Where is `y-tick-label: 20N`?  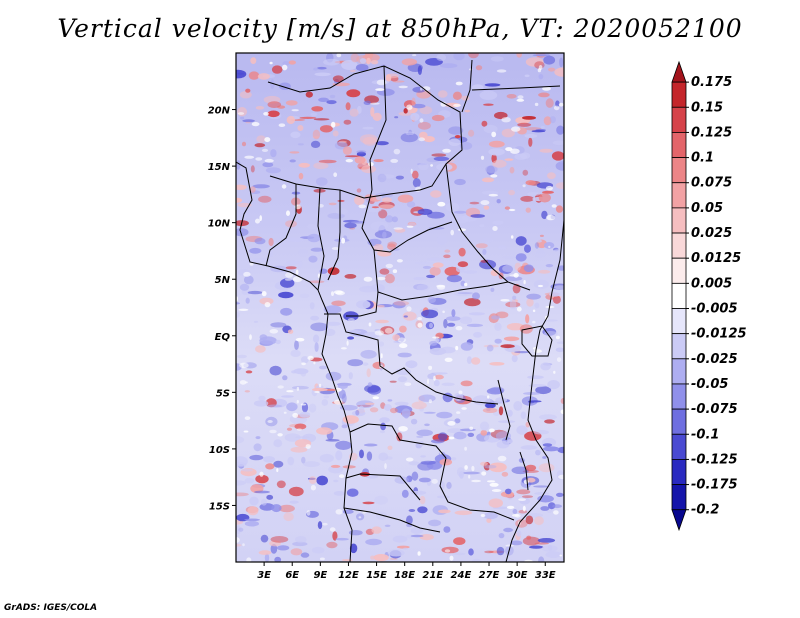 y-tick-label: 20N is located at coordinates (219, 111).